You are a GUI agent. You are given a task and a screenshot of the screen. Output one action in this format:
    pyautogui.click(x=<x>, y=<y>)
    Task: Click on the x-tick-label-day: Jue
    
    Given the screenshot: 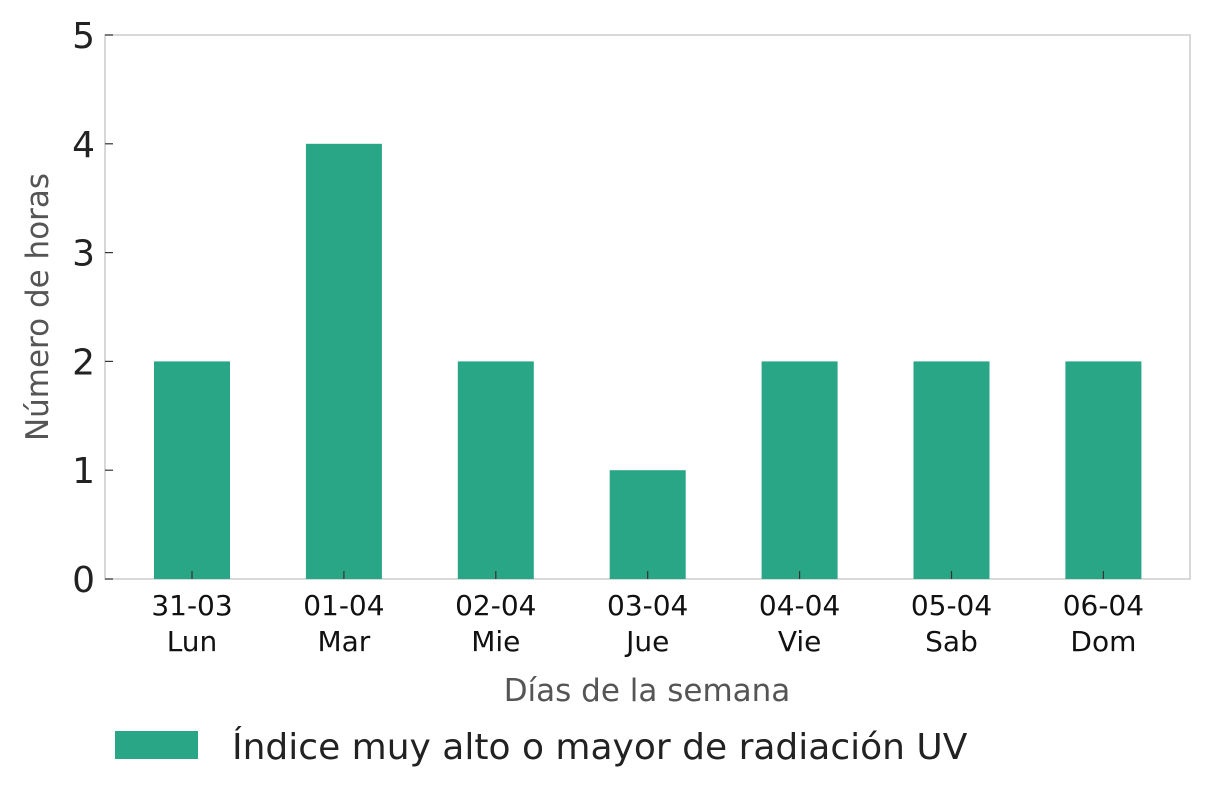 What is the action you would take?
    pyautogui.click(x=646, y=641)
    